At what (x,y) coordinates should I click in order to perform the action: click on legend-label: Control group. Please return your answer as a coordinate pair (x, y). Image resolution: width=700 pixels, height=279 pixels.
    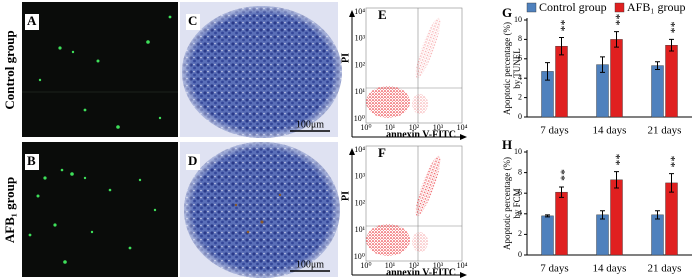
    Looking at the image, I should click on (573, 7).